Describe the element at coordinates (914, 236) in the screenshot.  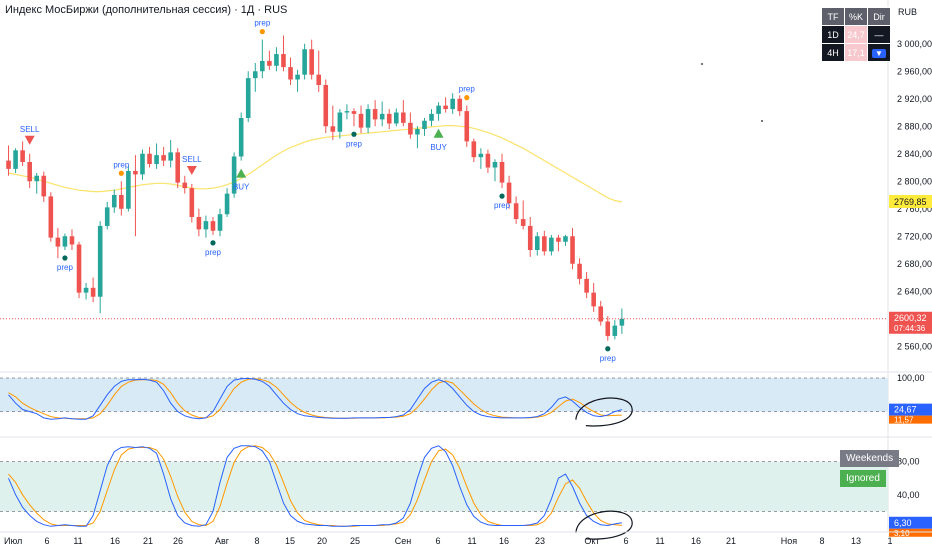
I see `price-tick-label: 2 720,00` at that location.